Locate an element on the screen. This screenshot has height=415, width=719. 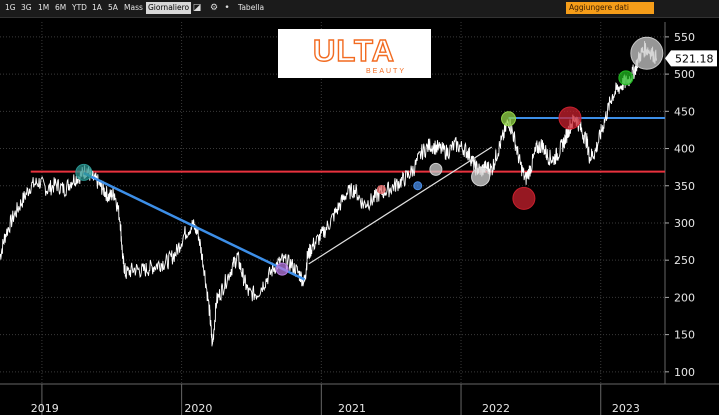
add-data-input: Aggiungere dati is located at coordinates (610, 8).